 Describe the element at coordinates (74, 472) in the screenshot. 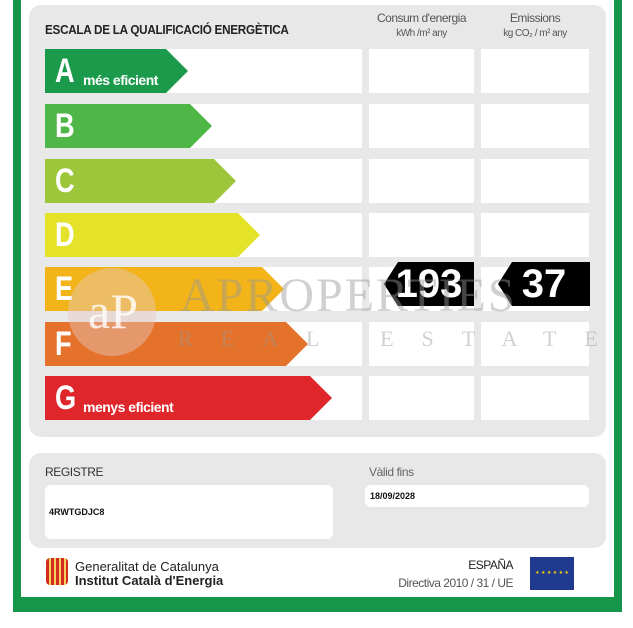

I see `registry-label: REGISTRE` at that location.